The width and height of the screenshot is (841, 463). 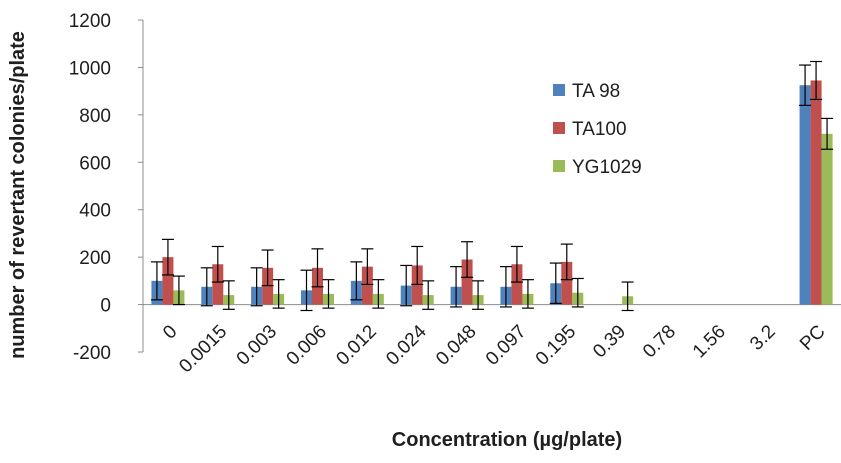 I want to click on x-tick-label: 0.006, so click(x=307, y=345).